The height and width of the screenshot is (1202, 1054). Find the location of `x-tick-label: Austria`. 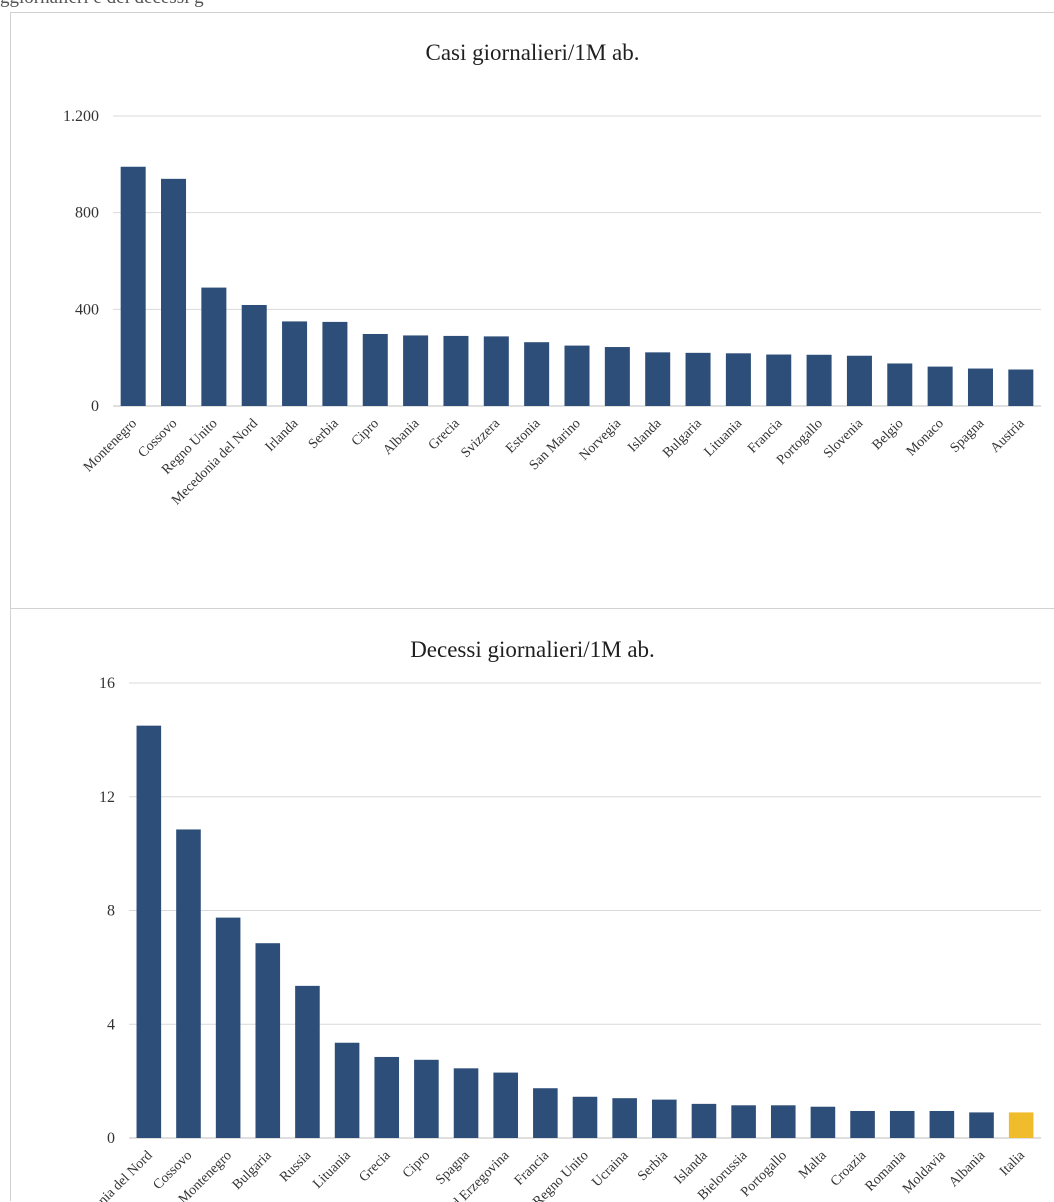

x-tick-label: Austria is located at coordinates (1008, 436).